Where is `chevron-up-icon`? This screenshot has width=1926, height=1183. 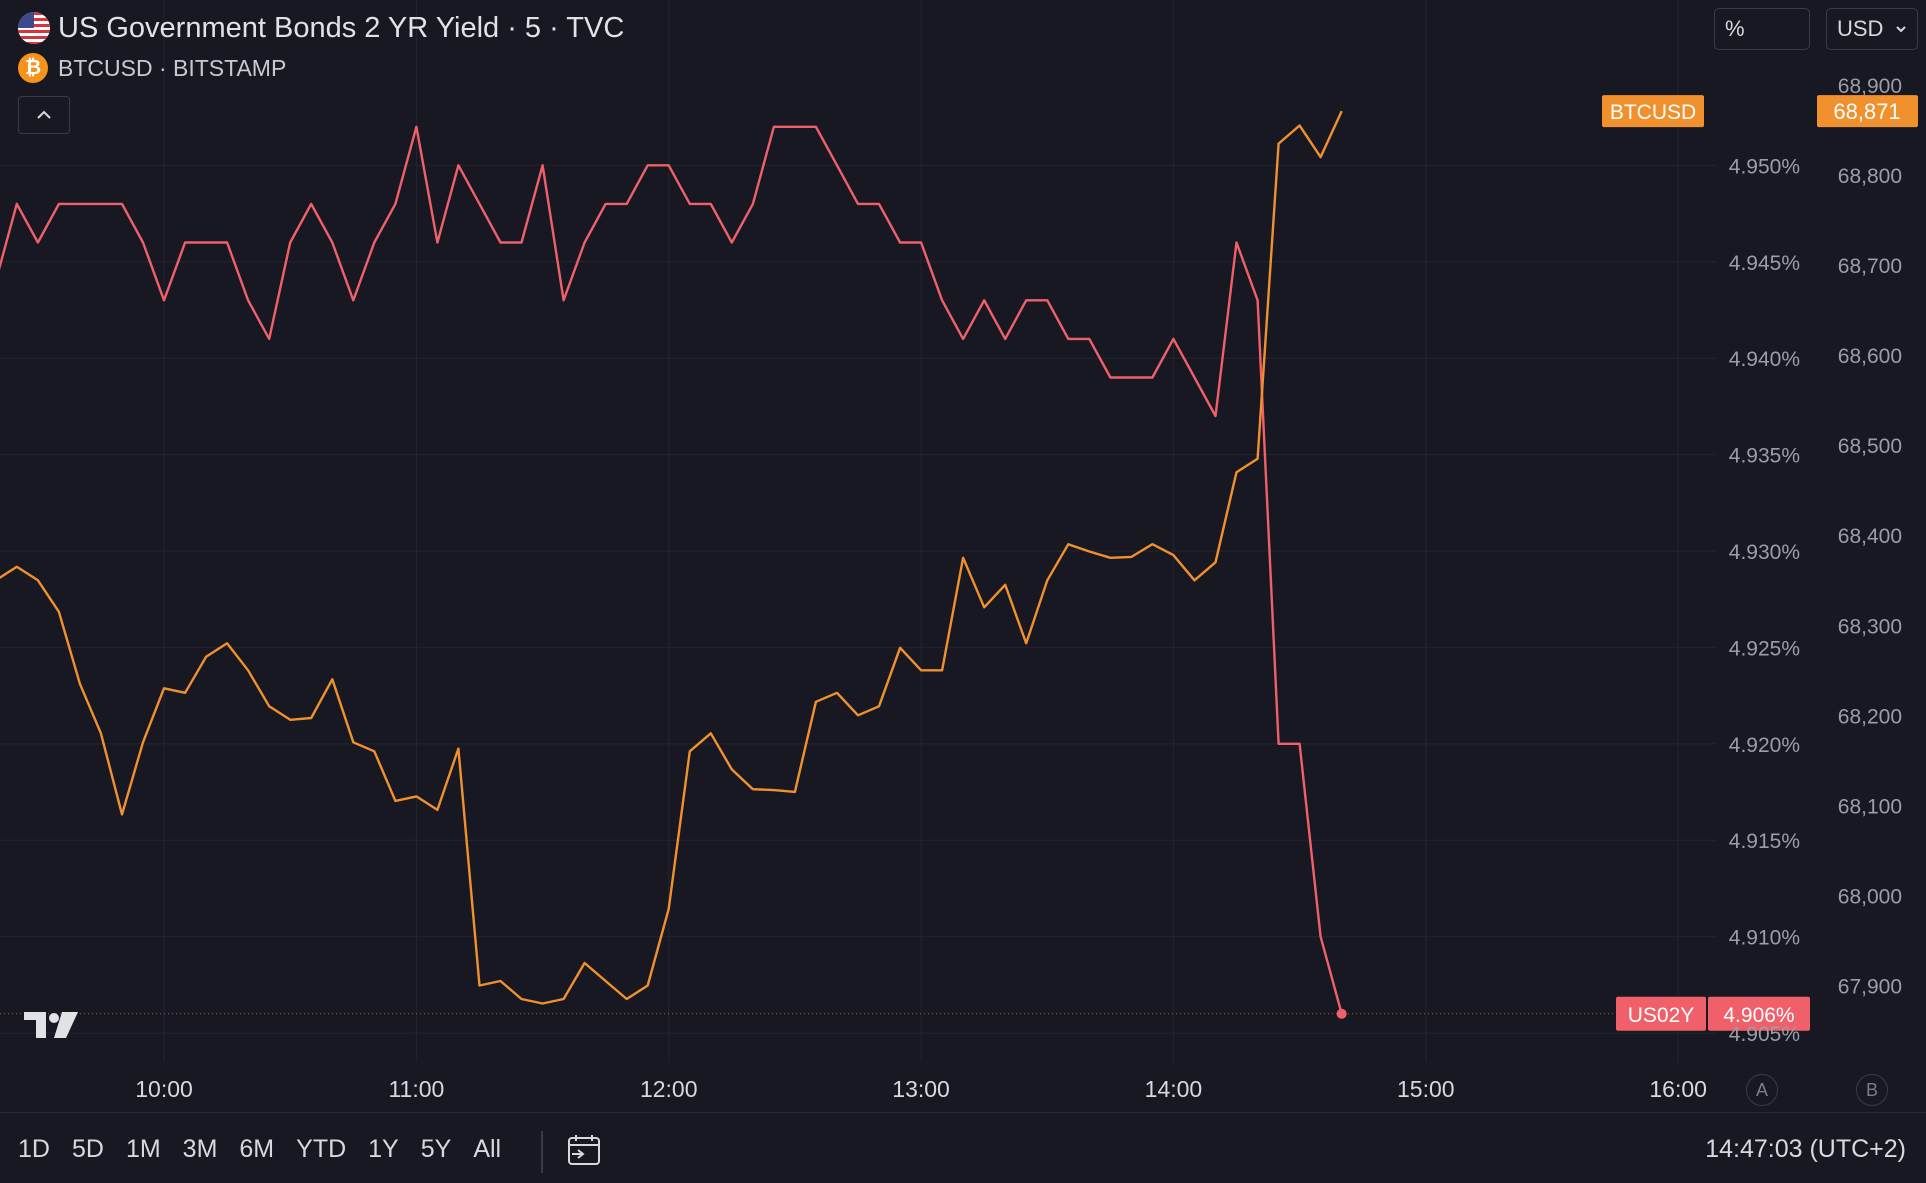
chevron-up-icon is located at coordinates (44, 114).